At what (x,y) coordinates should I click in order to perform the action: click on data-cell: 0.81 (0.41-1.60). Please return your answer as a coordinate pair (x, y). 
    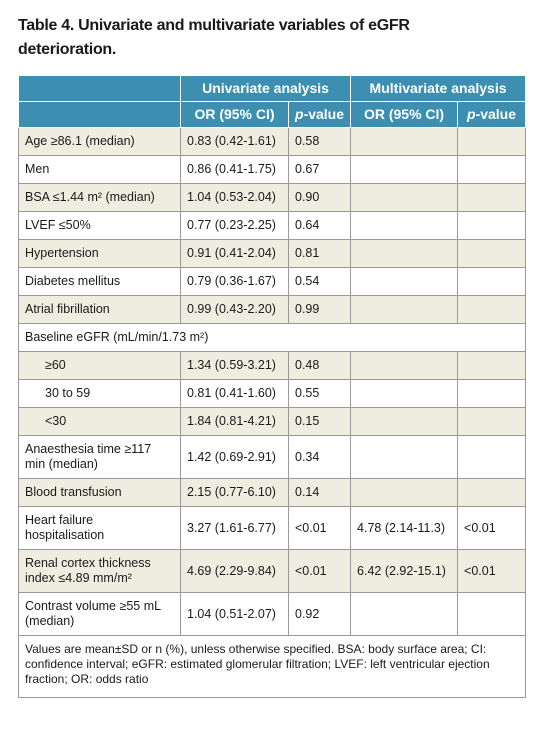
    Looking at the image, I should click on (234, 393).